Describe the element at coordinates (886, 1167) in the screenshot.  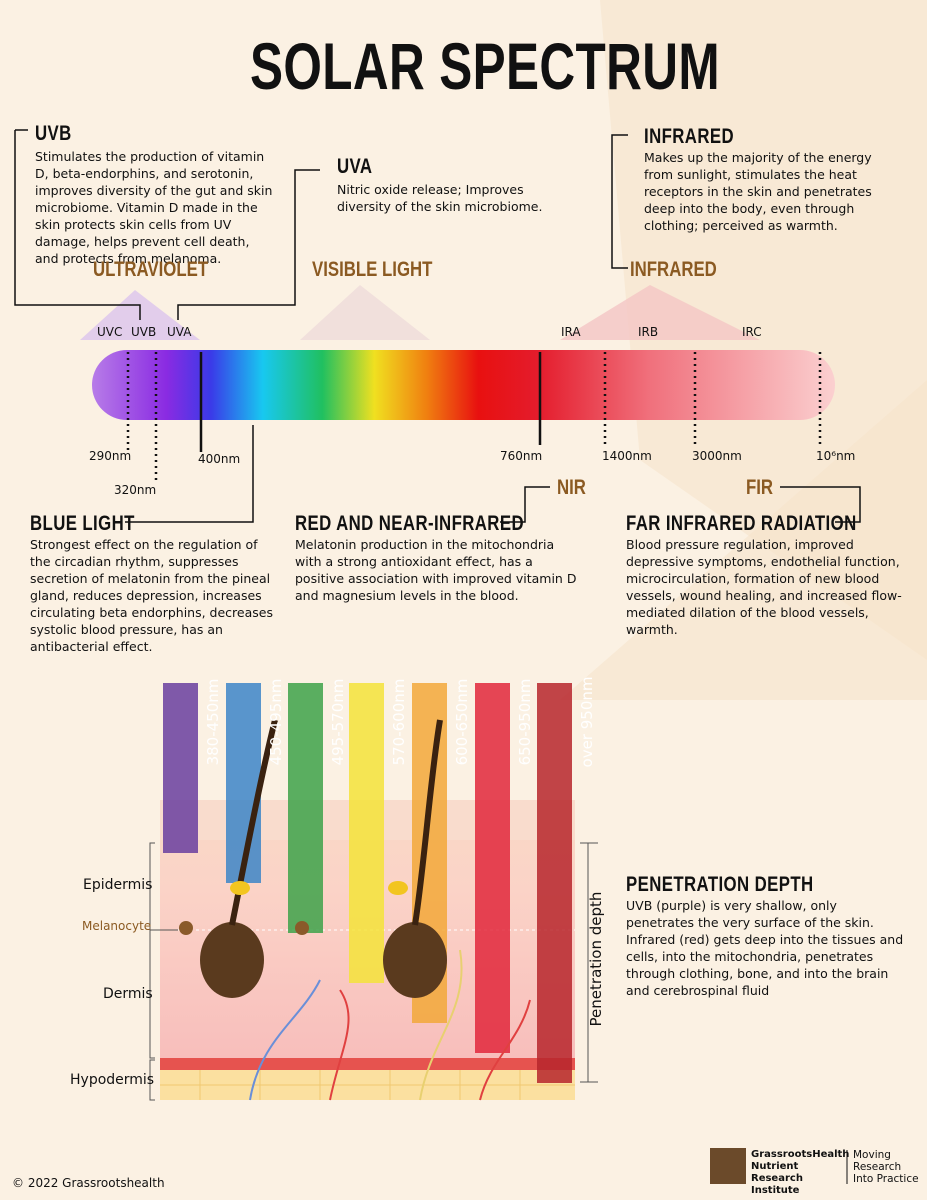
I see `tagline: Moving Research Into Practice` at that location.